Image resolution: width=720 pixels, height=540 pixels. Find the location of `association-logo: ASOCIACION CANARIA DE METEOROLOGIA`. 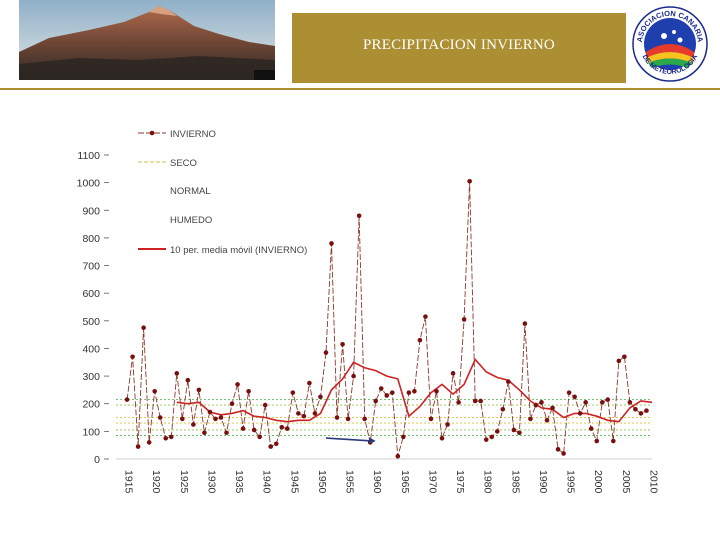

association-logo: ASOCIACION CANARIA DE METEOROLOGIA is located at coordinates (670, 44).